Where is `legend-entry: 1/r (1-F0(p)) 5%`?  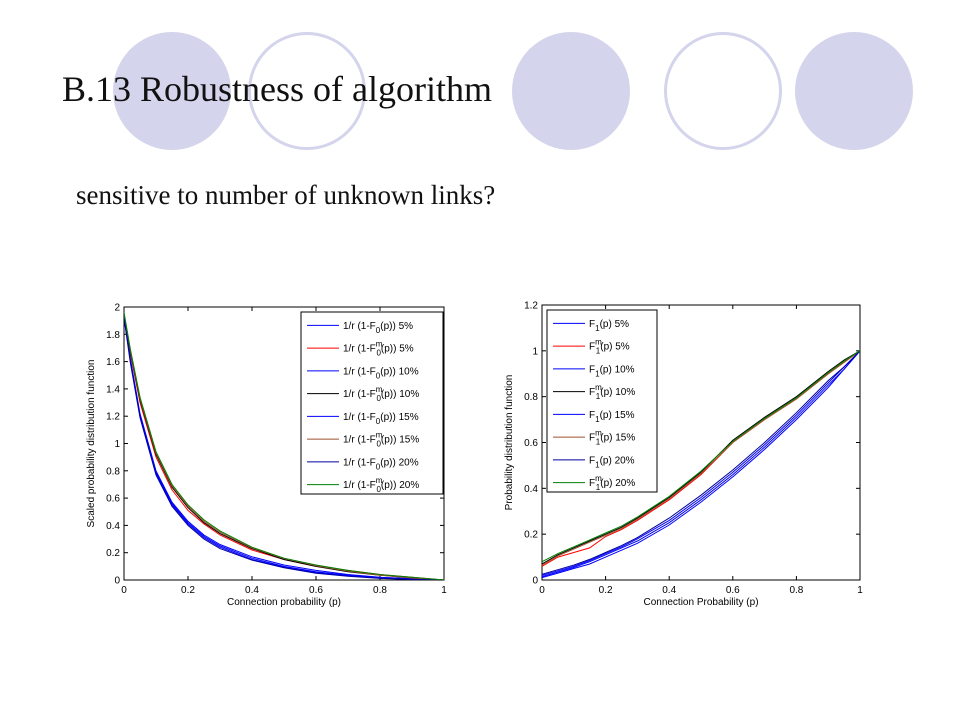
legend-entry: 1/r (1-F0(p)) 5% is located at coordinates (378, 328).